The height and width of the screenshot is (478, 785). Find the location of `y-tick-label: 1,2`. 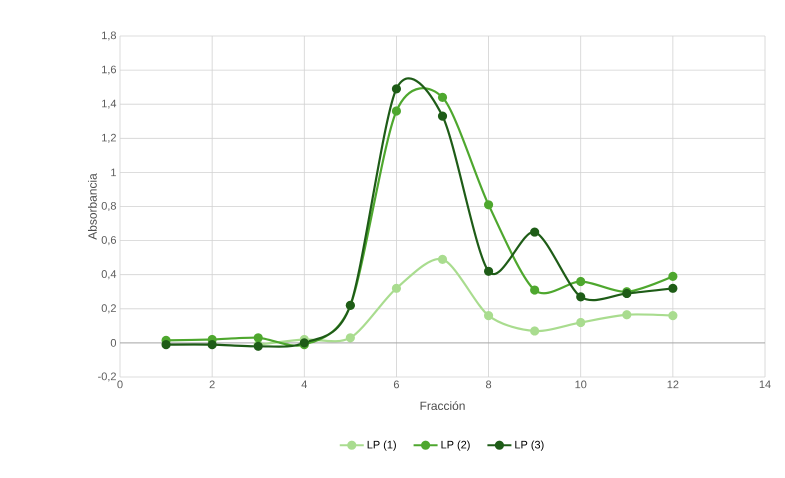

y-tick-label: 1,2 is located at coordinates (109, 138).